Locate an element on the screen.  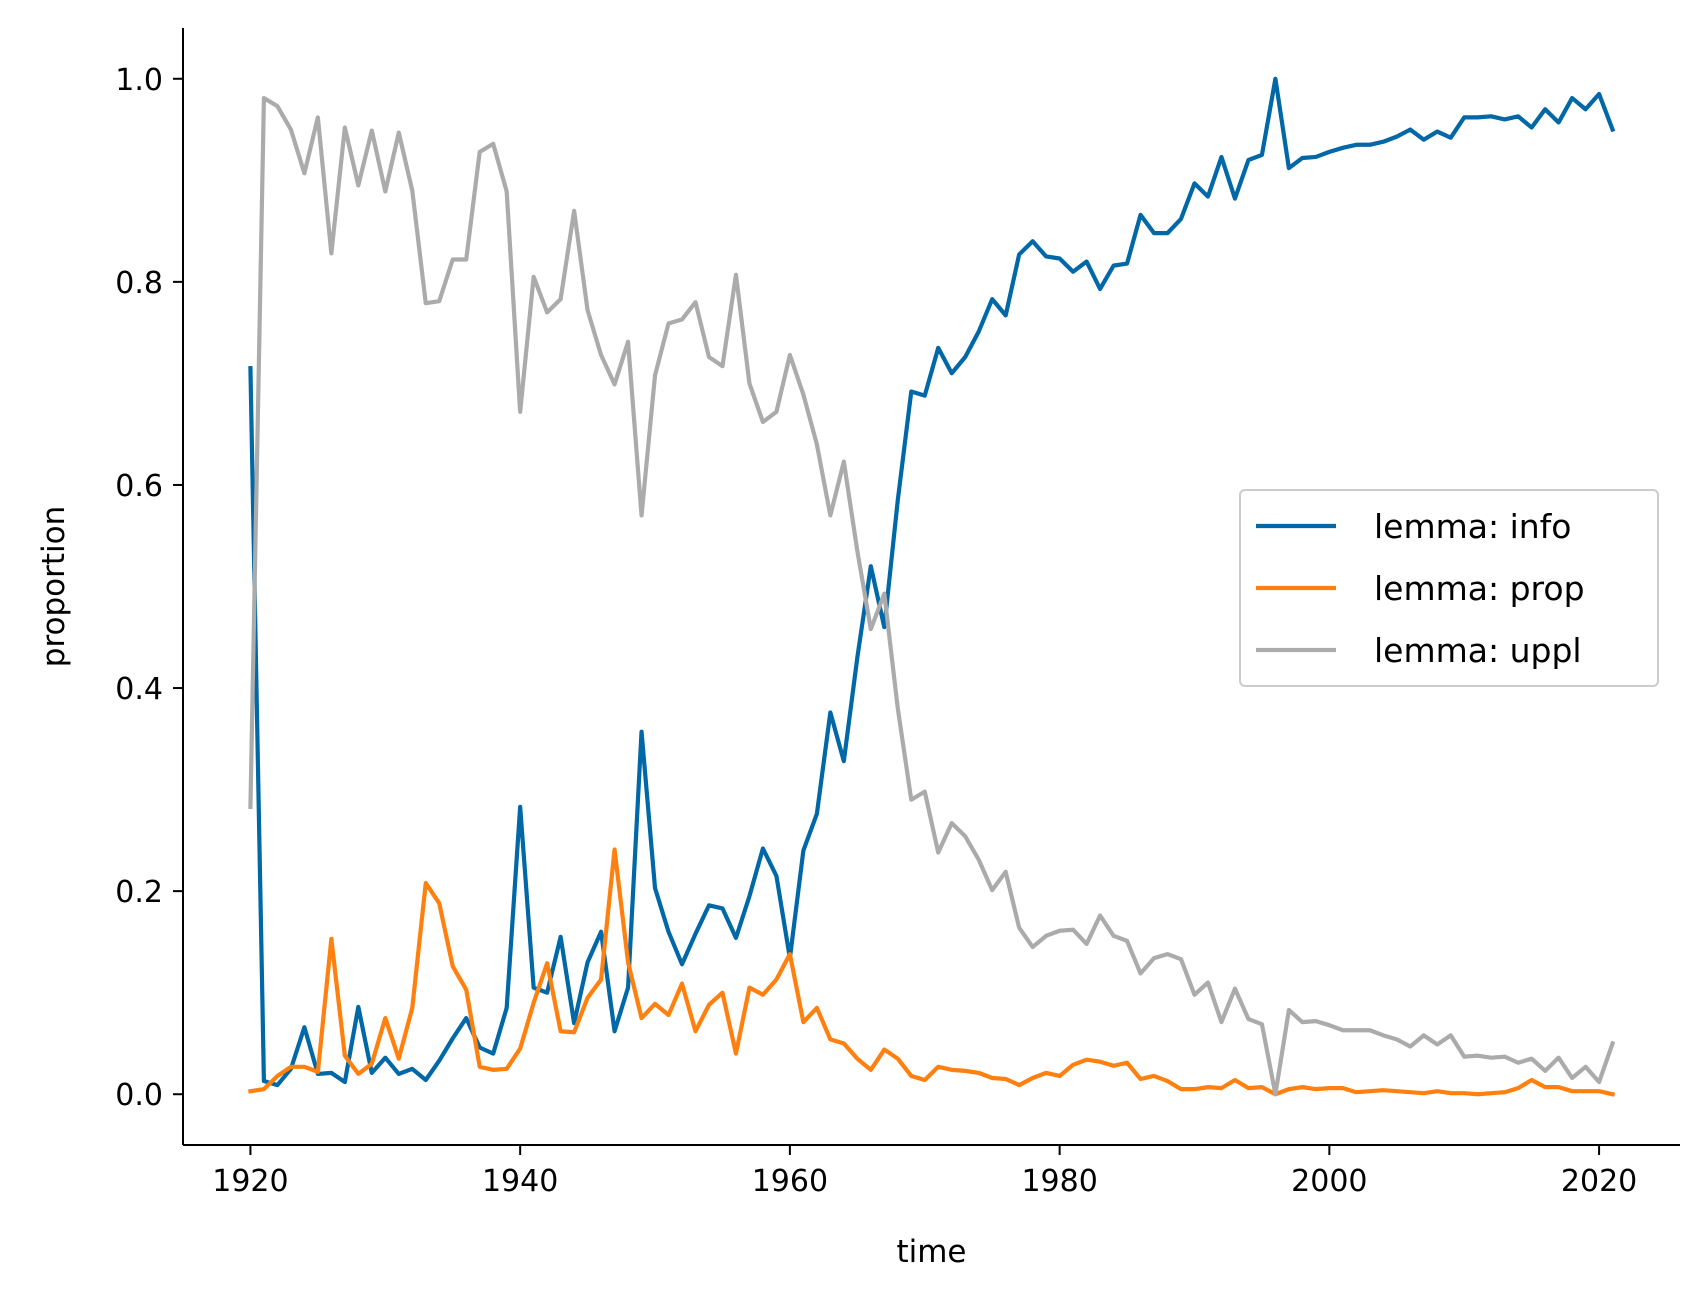
legend: lemma: info lemma: prop lemma: uppl is located at coordinates (1449, 588).